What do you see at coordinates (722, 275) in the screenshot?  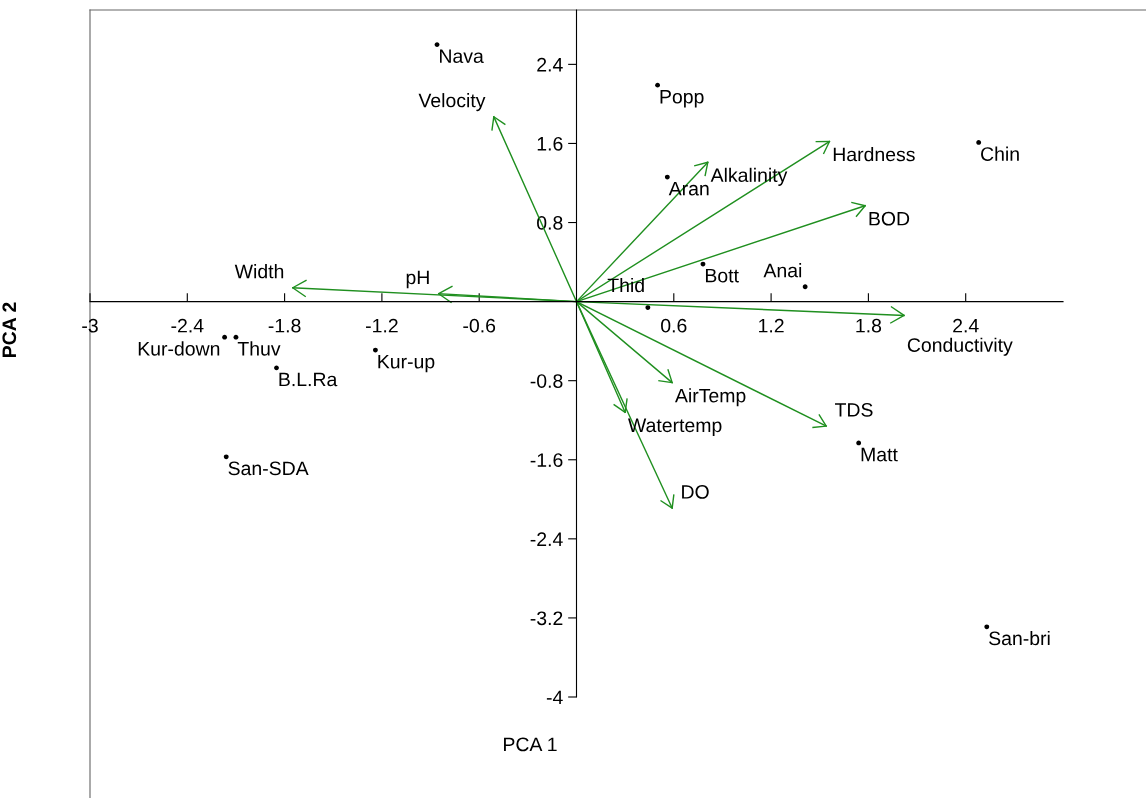 I see `annotation: Bott` at bounding box center [722, 275].